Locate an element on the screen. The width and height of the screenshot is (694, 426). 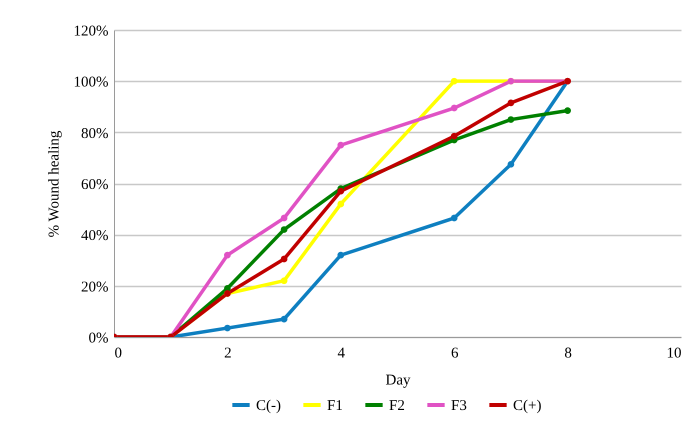
legend-label: C(+) is located at coordinates (527, 406).